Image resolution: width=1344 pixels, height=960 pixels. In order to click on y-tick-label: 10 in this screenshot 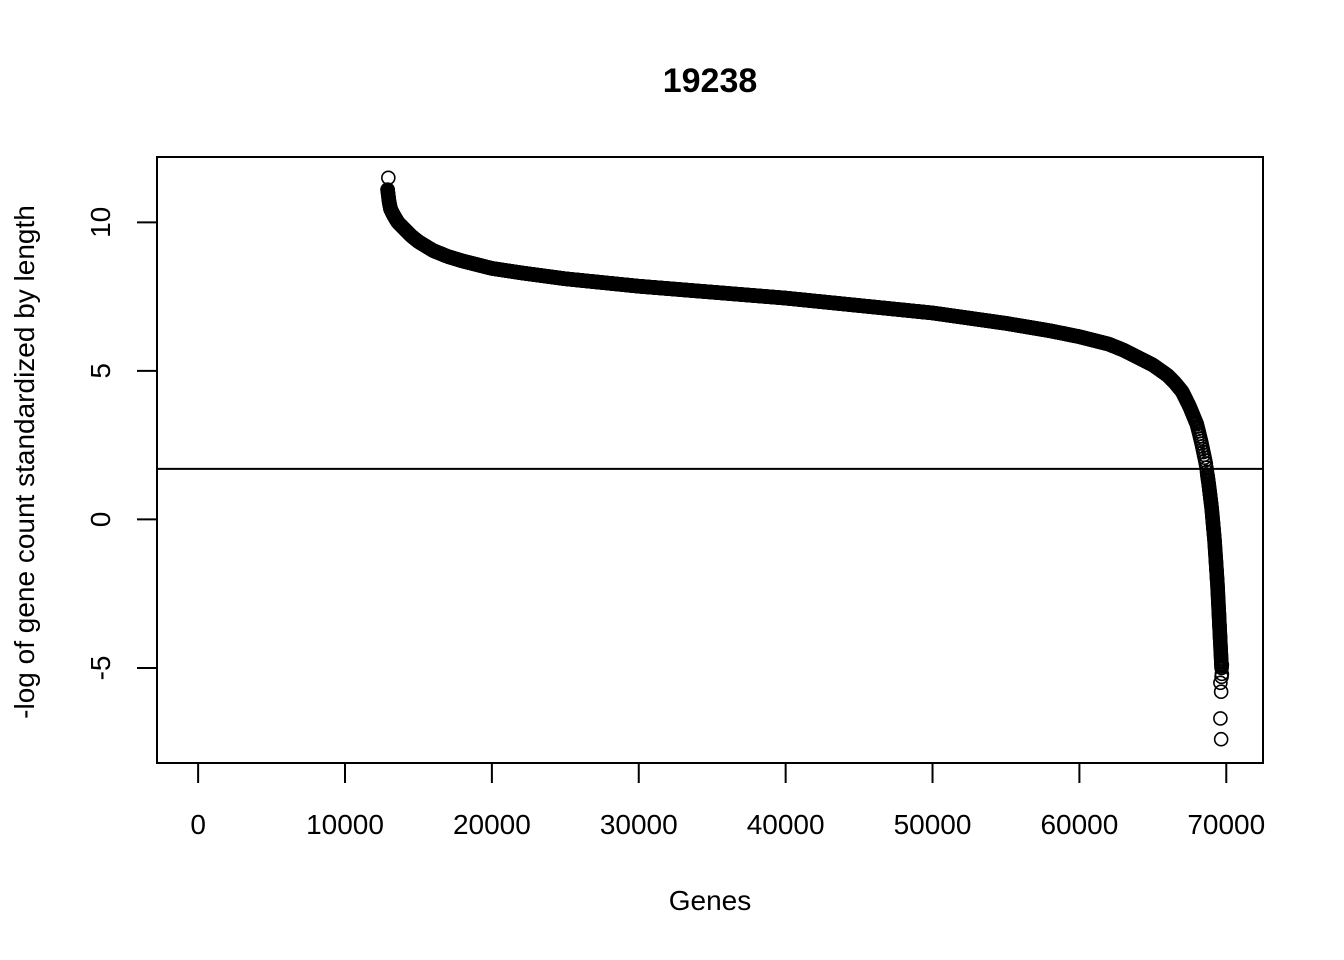, I will do `click(100, 222)`.